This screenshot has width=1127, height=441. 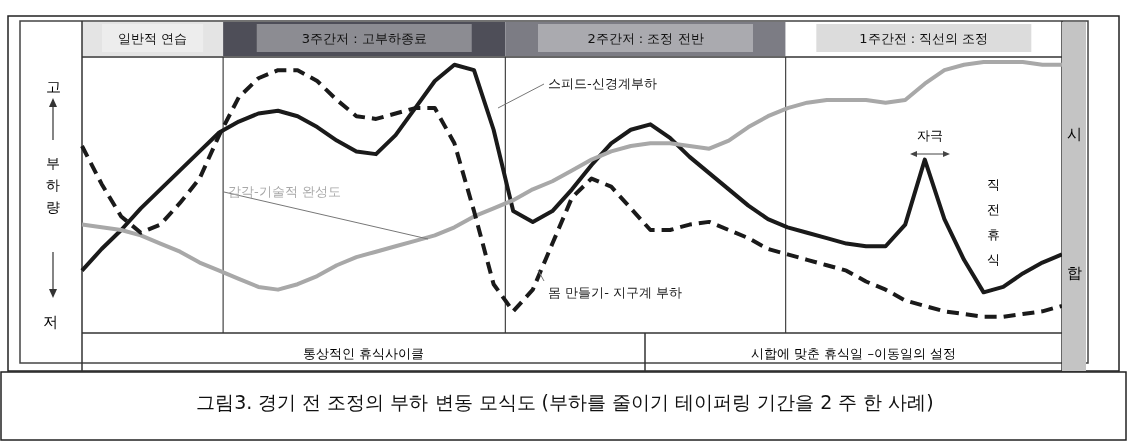 I want to click on text: 저, so click(x=50, y=322).